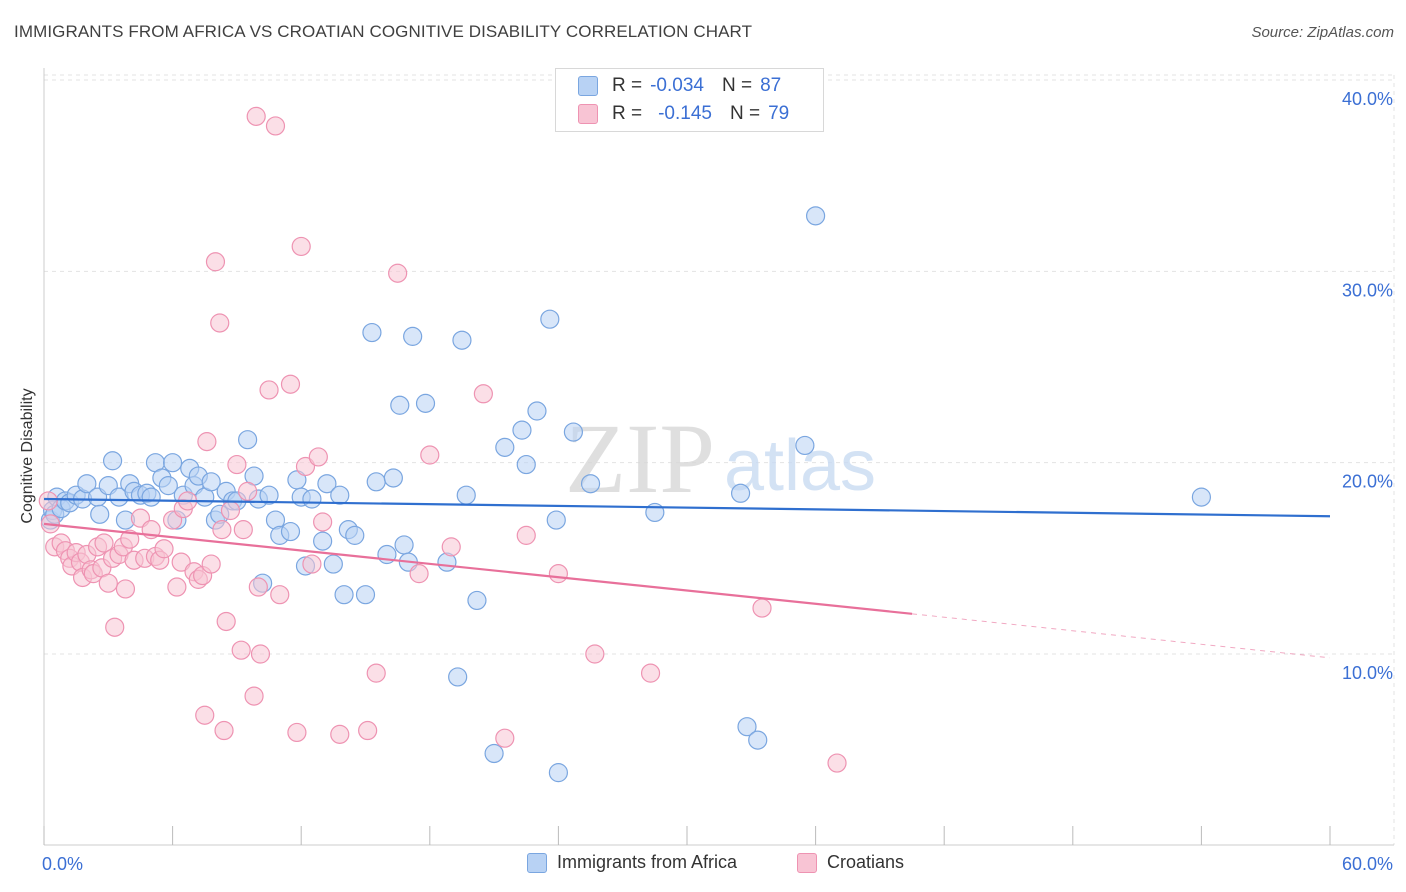 The height and width of the screenshot is (892, 1406). I want to click on watermark: ZIP atlas, so click(720, 458).